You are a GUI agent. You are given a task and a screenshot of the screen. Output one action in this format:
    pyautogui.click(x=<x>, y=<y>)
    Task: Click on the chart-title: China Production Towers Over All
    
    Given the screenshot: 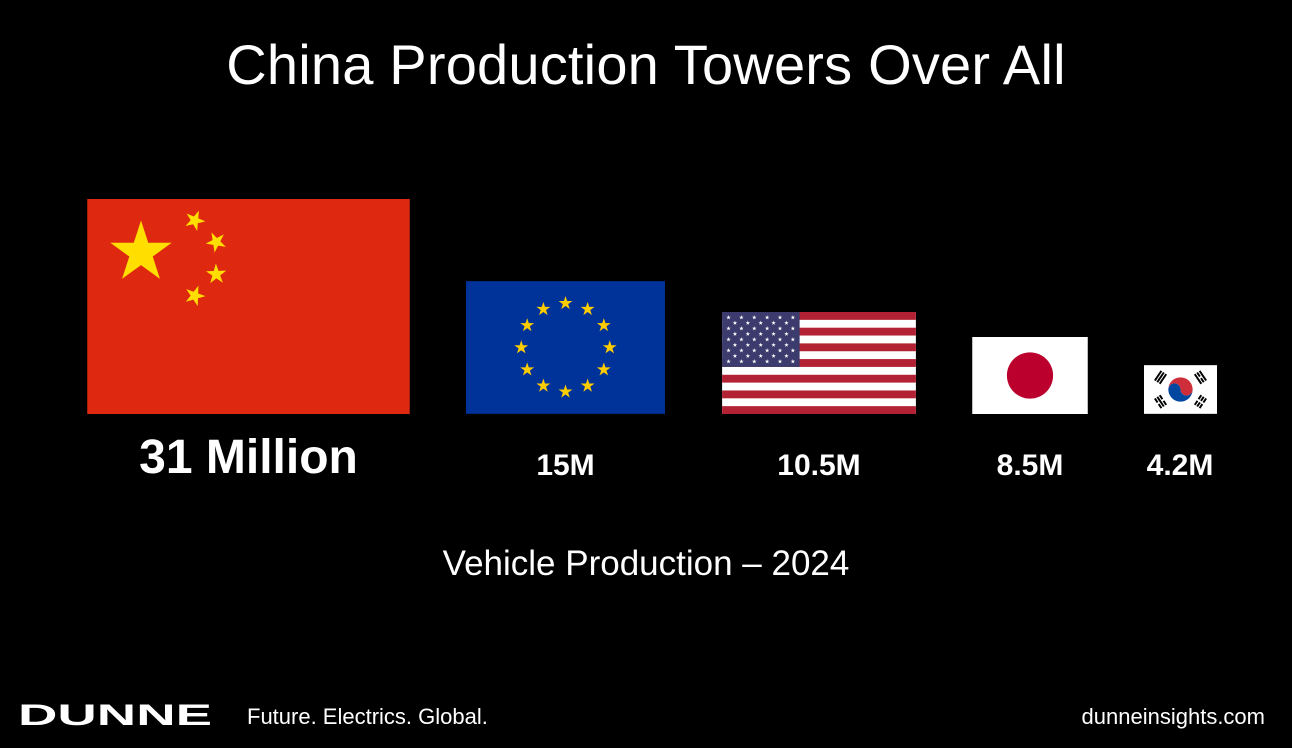 What is the action you would take?
    pyautogui.click(x=646, y=64)
    